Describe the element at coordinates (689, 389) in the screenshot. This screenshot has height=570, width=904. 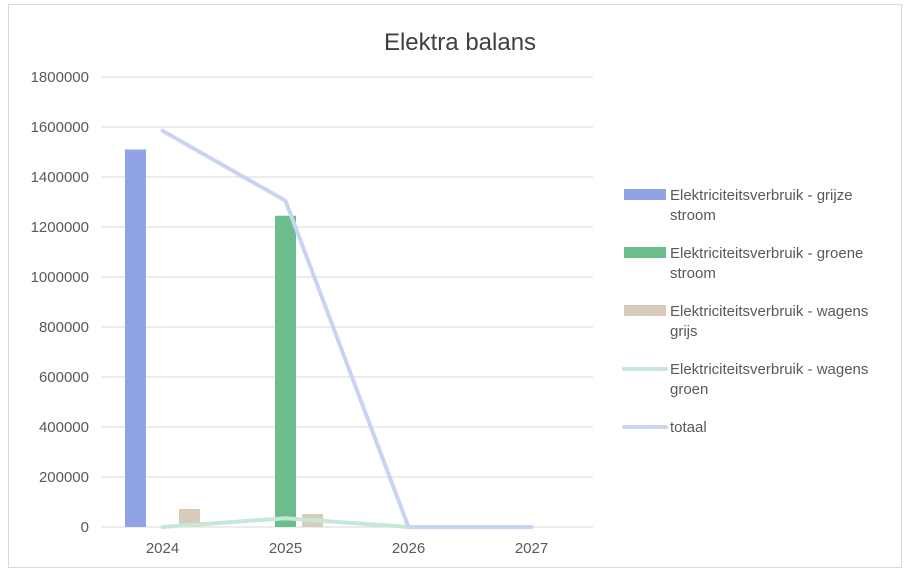
I see `legend-label: groen` at that location.